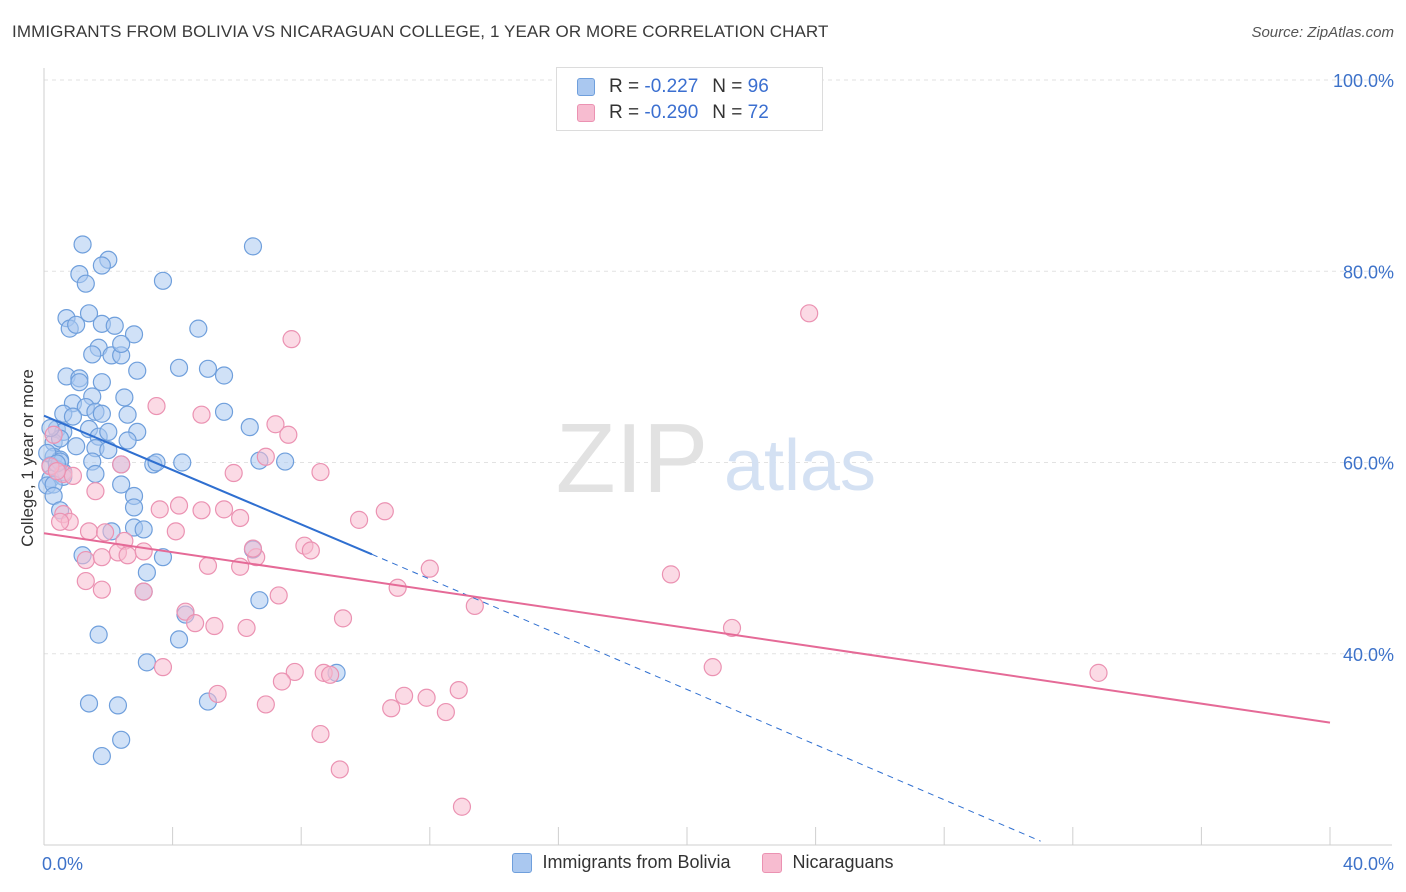  I want to click on legend-swatch-nicaragua, so click(586, 113).